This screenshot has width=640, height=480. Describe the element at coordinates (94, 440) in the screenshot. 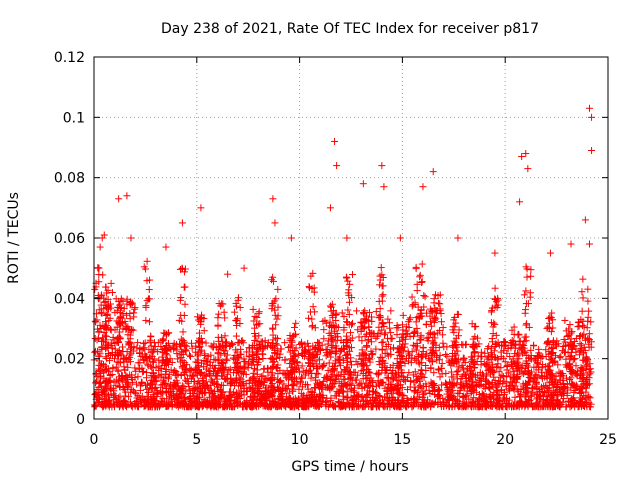

I see `x-tick-label: 0` at that location.